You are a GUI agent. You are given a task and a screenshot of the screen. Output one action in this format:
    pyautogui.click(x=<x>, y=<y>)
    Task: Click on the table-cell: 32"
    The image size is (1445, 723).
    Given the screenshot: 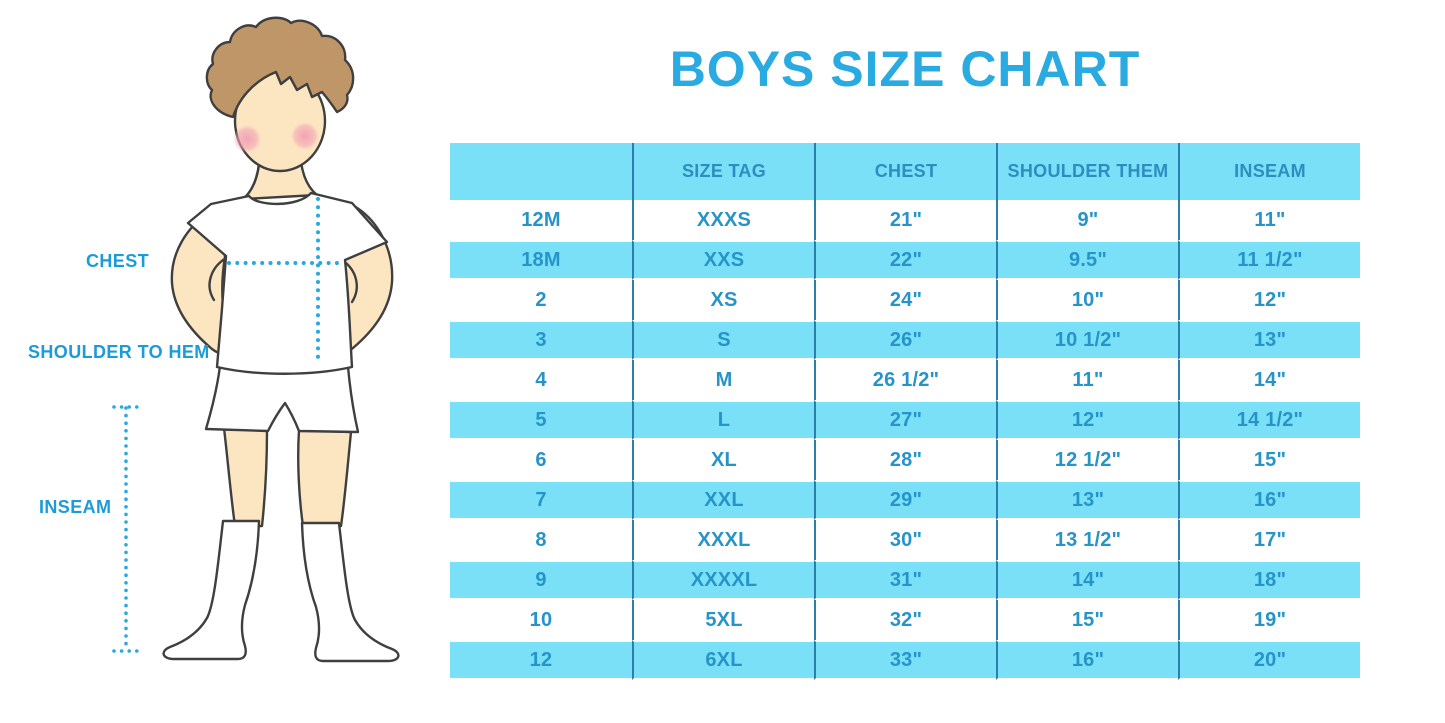 What is the action you would take?
    pyautogui.click(x=905, y=620)
    